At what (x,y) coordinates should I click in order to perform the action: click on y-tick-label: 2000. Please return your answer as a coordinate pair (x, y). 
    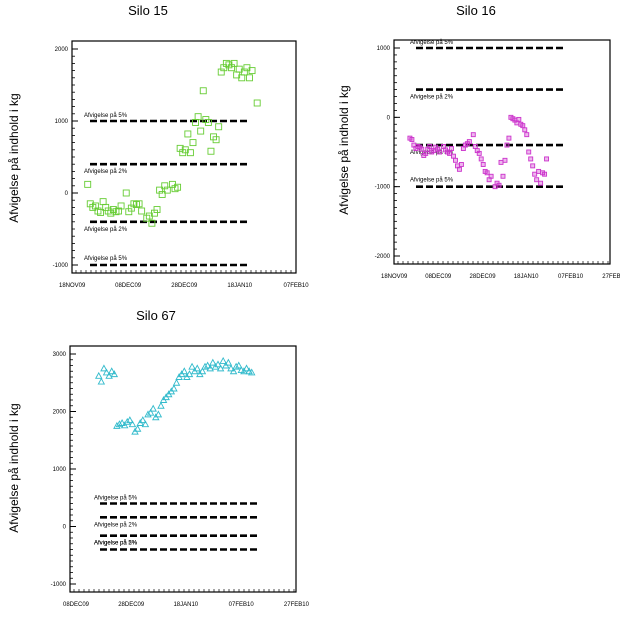
    Looking at the image, I should click on (62, 50).